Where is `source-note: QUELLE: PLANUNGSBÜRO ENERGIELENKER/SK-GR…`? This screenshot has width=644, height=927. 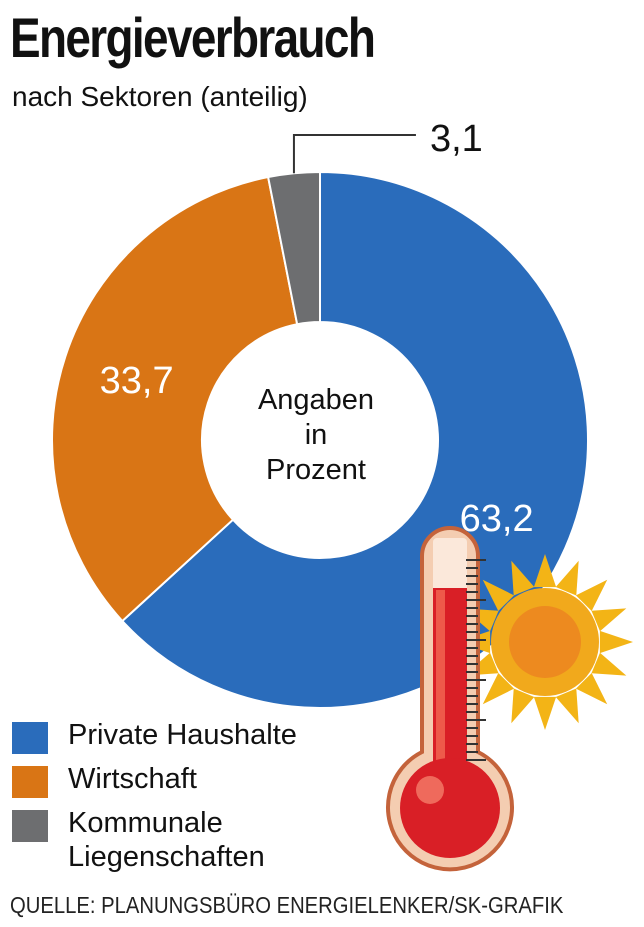 source-note: QUELLE: PLANUNGSBÜRO ENERGIELENKER/SK-GR… is located at coordinates (287, 905).